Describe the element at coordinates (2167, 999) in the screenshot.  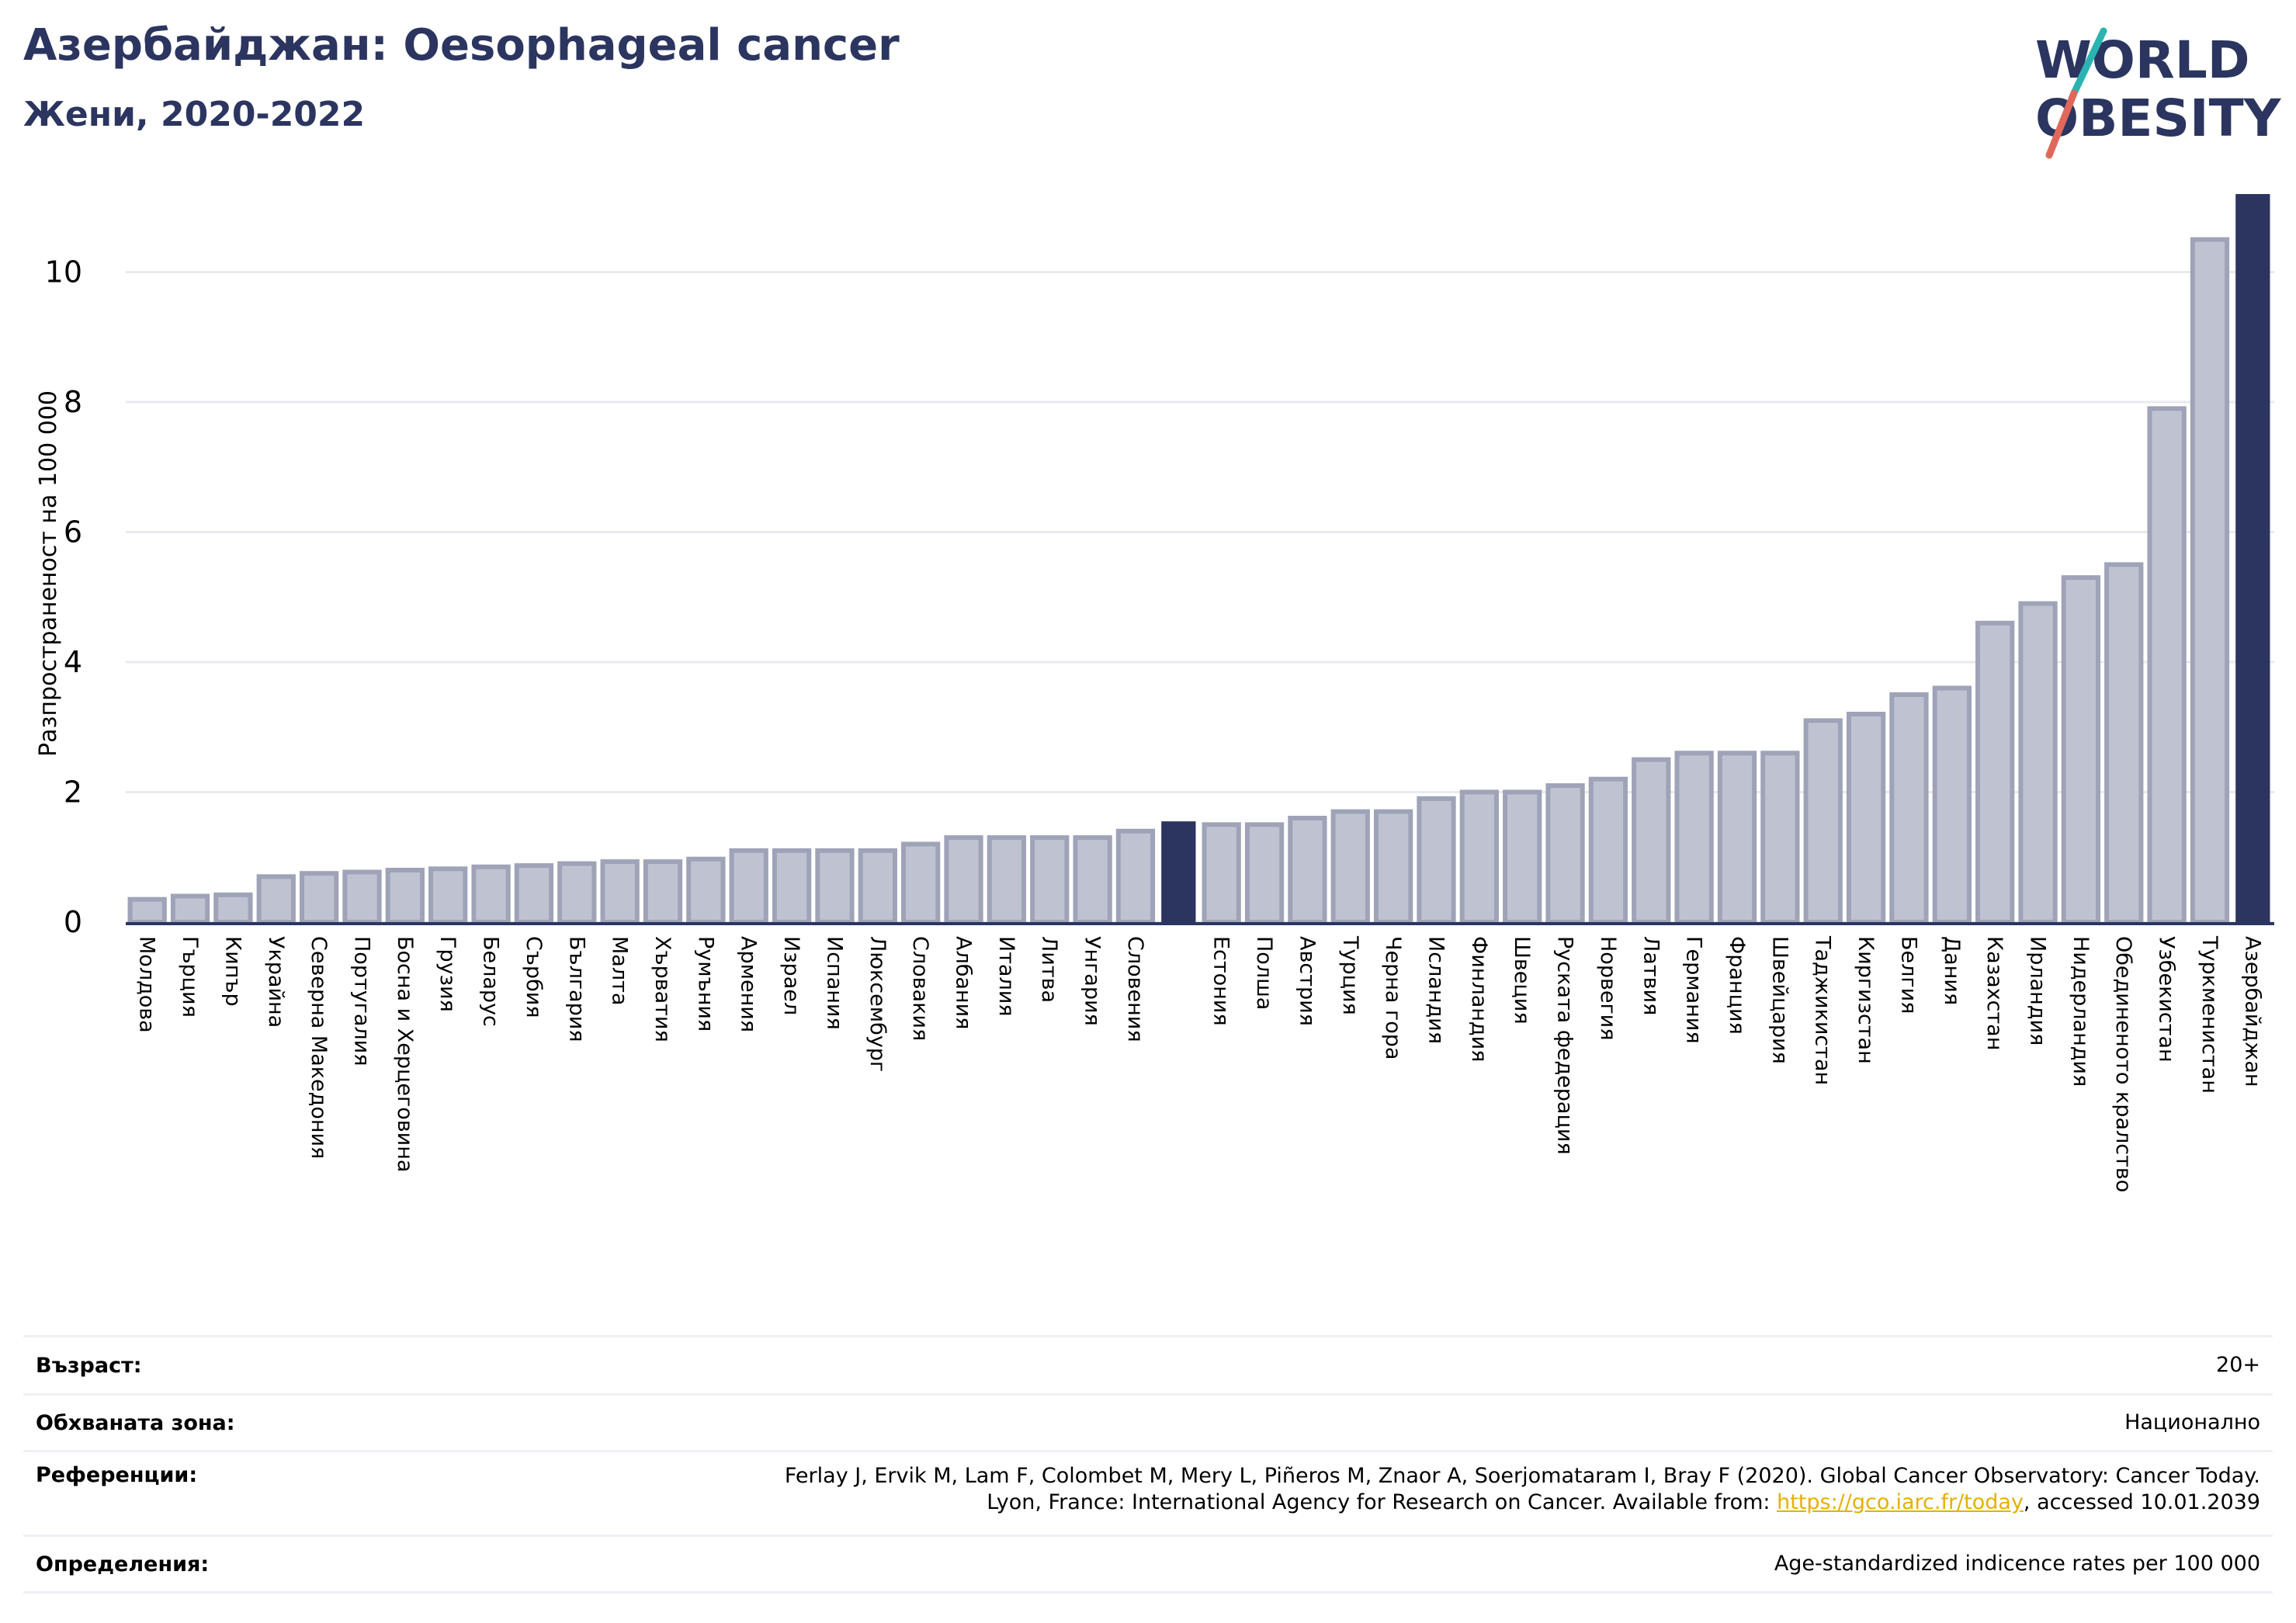
I see `x-tick-label: Узбекистан` at that location.